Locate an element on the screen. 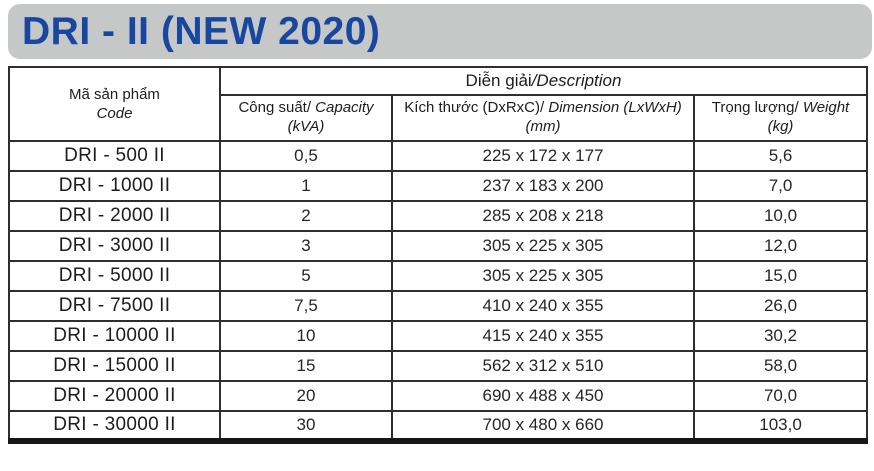  table-row: DRI - 20000 II 20 690 x 488 x 450 70,0 is located at coordinates (438, 396).